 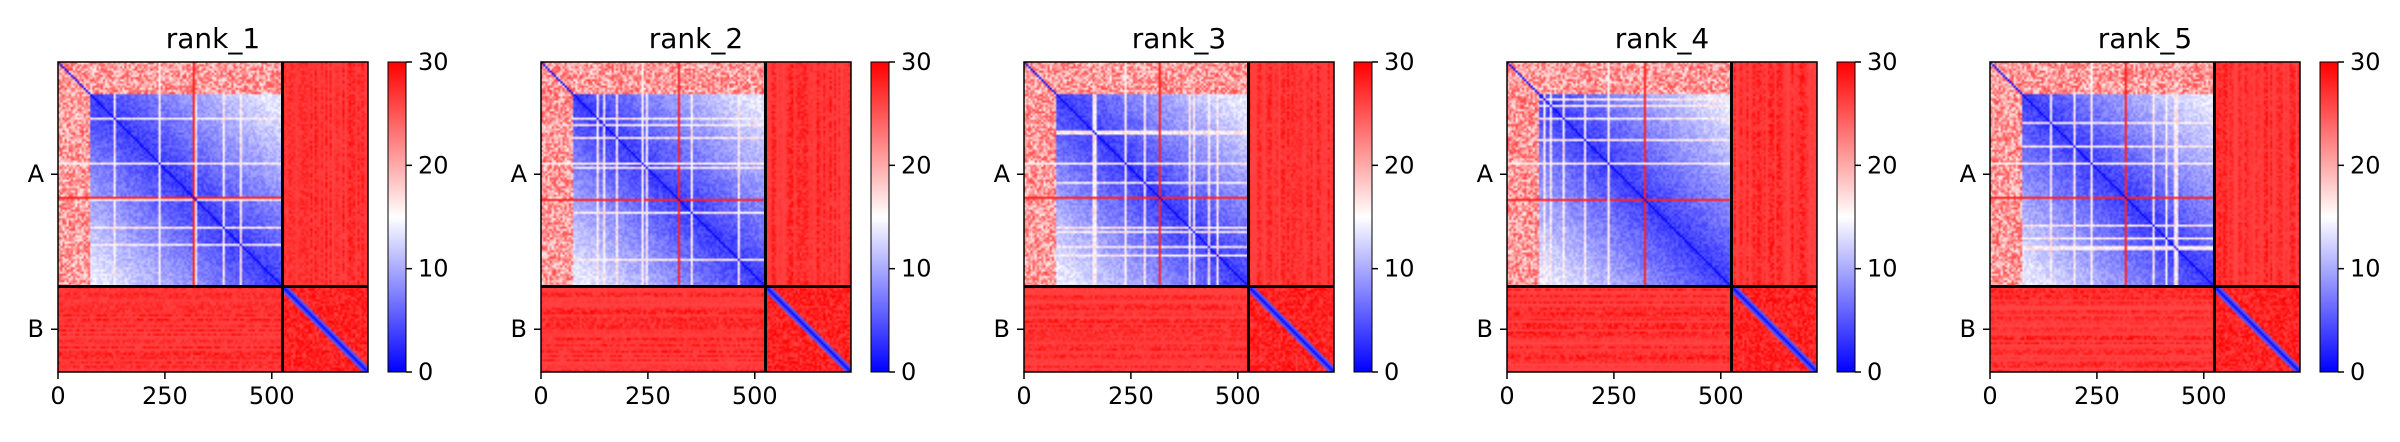 I want to click on panel-title: rank_2, so click(x=696, y=38).